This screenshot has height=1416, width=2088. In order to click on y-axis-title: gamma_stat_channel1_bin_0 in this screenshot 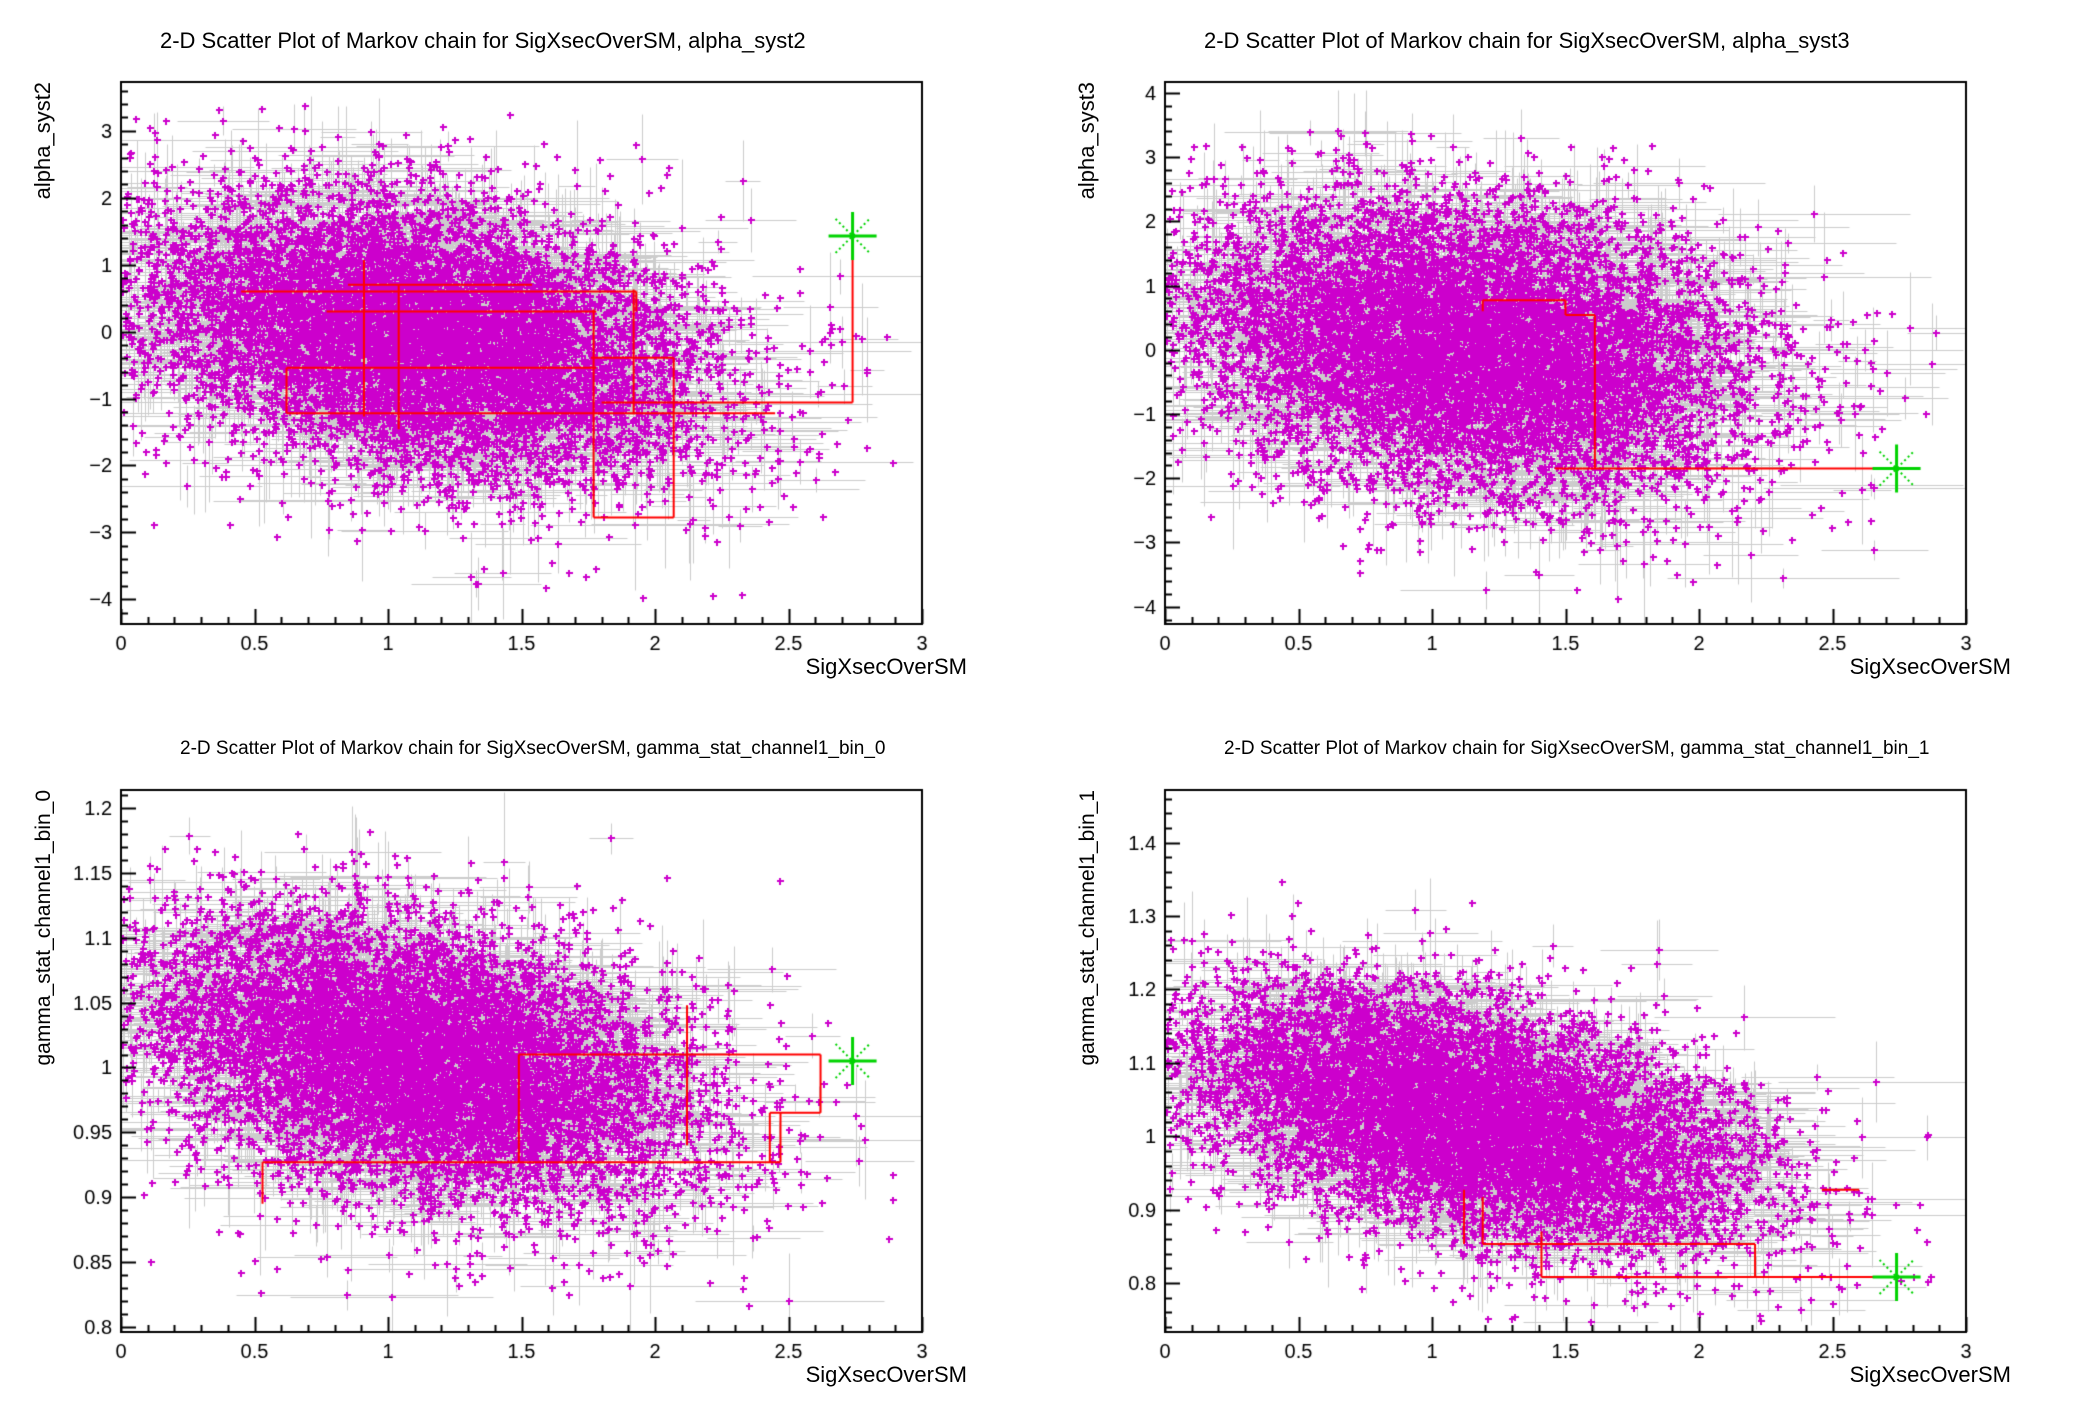, I will do `click(43, 928)`.